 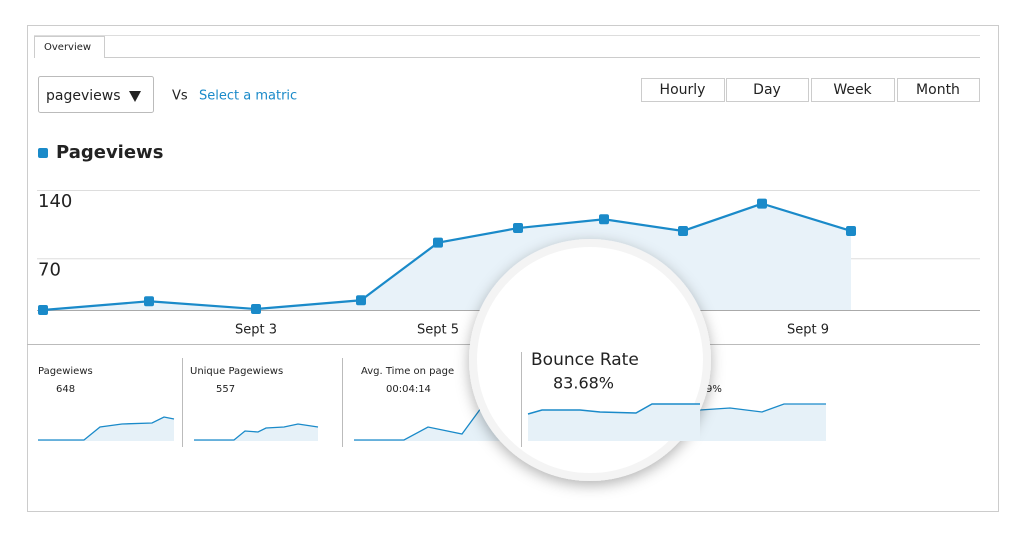 I want to click on metric-value: 9%, so click(x=714, y=389).